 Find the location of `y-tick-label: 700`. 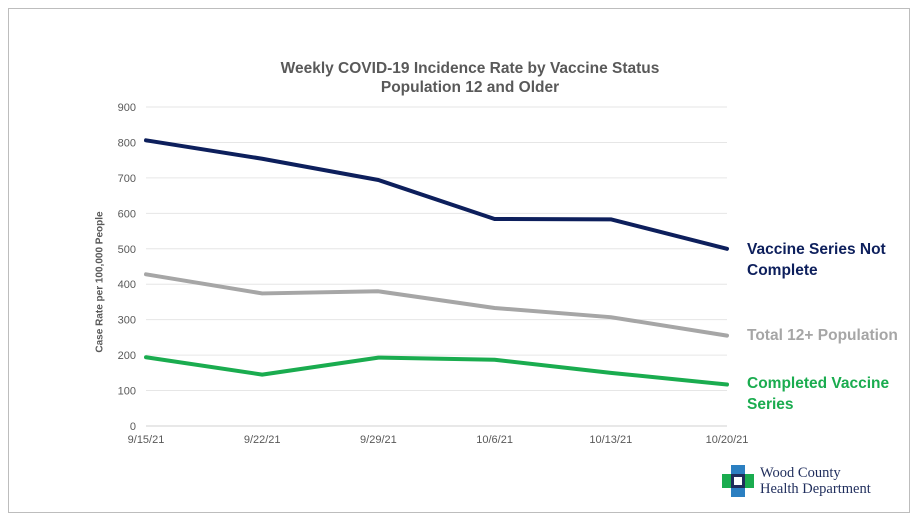

y-tick-label: 700 is located at coordinates (127, 179).